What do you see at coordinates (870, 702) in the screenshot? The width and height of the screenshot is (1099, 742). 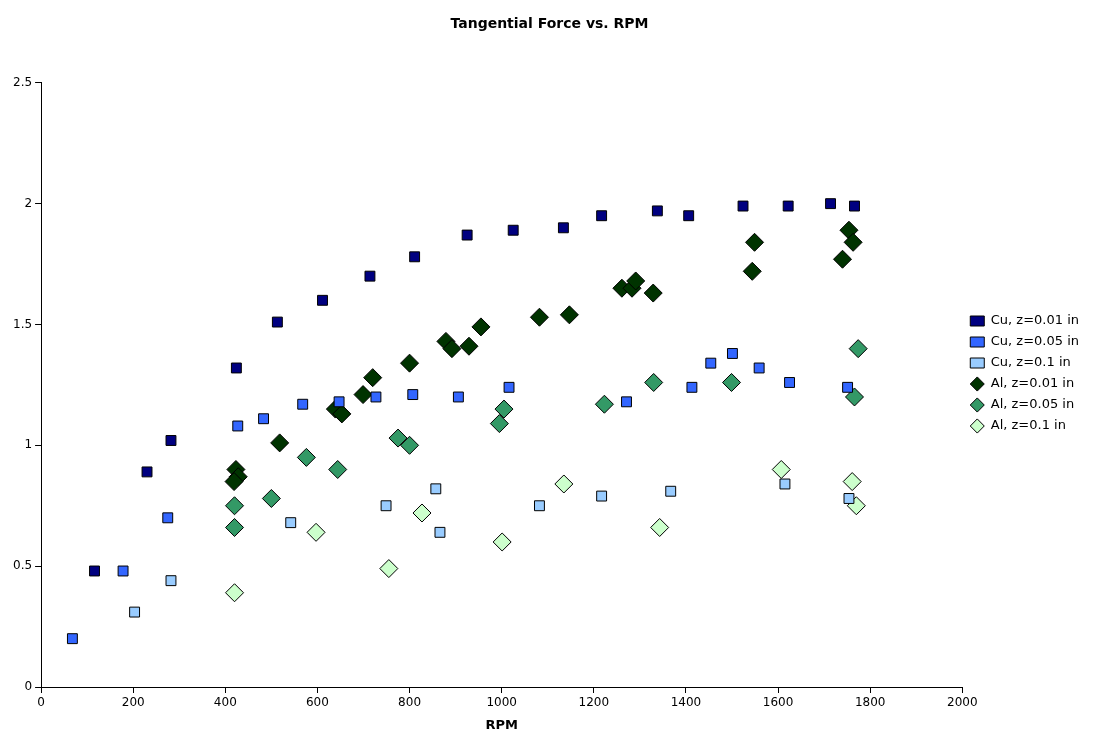 I see `x-tick-label: 1800` at bounding box center [870, 702].